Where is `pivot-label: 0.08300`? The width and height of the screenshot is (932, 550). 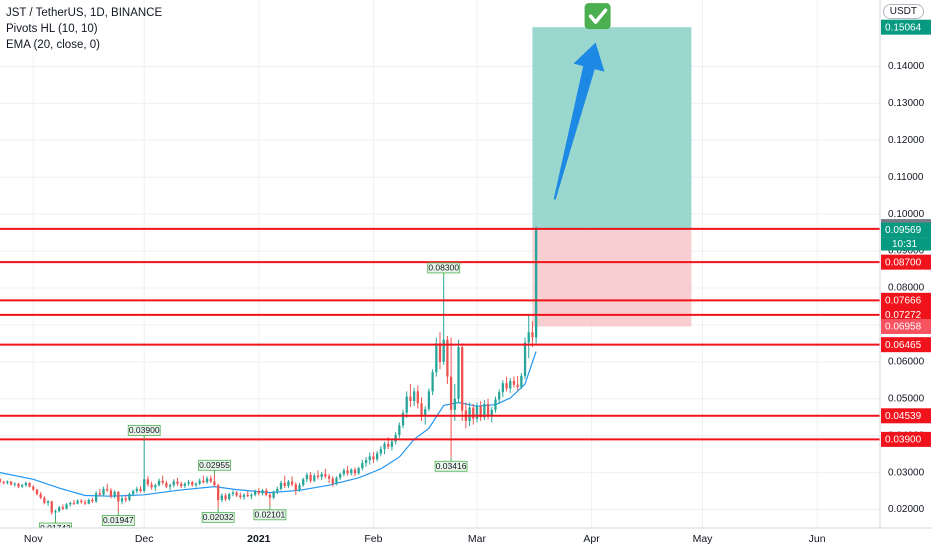 pivot-label: 0.08300 is located at coordinates (443, 268).